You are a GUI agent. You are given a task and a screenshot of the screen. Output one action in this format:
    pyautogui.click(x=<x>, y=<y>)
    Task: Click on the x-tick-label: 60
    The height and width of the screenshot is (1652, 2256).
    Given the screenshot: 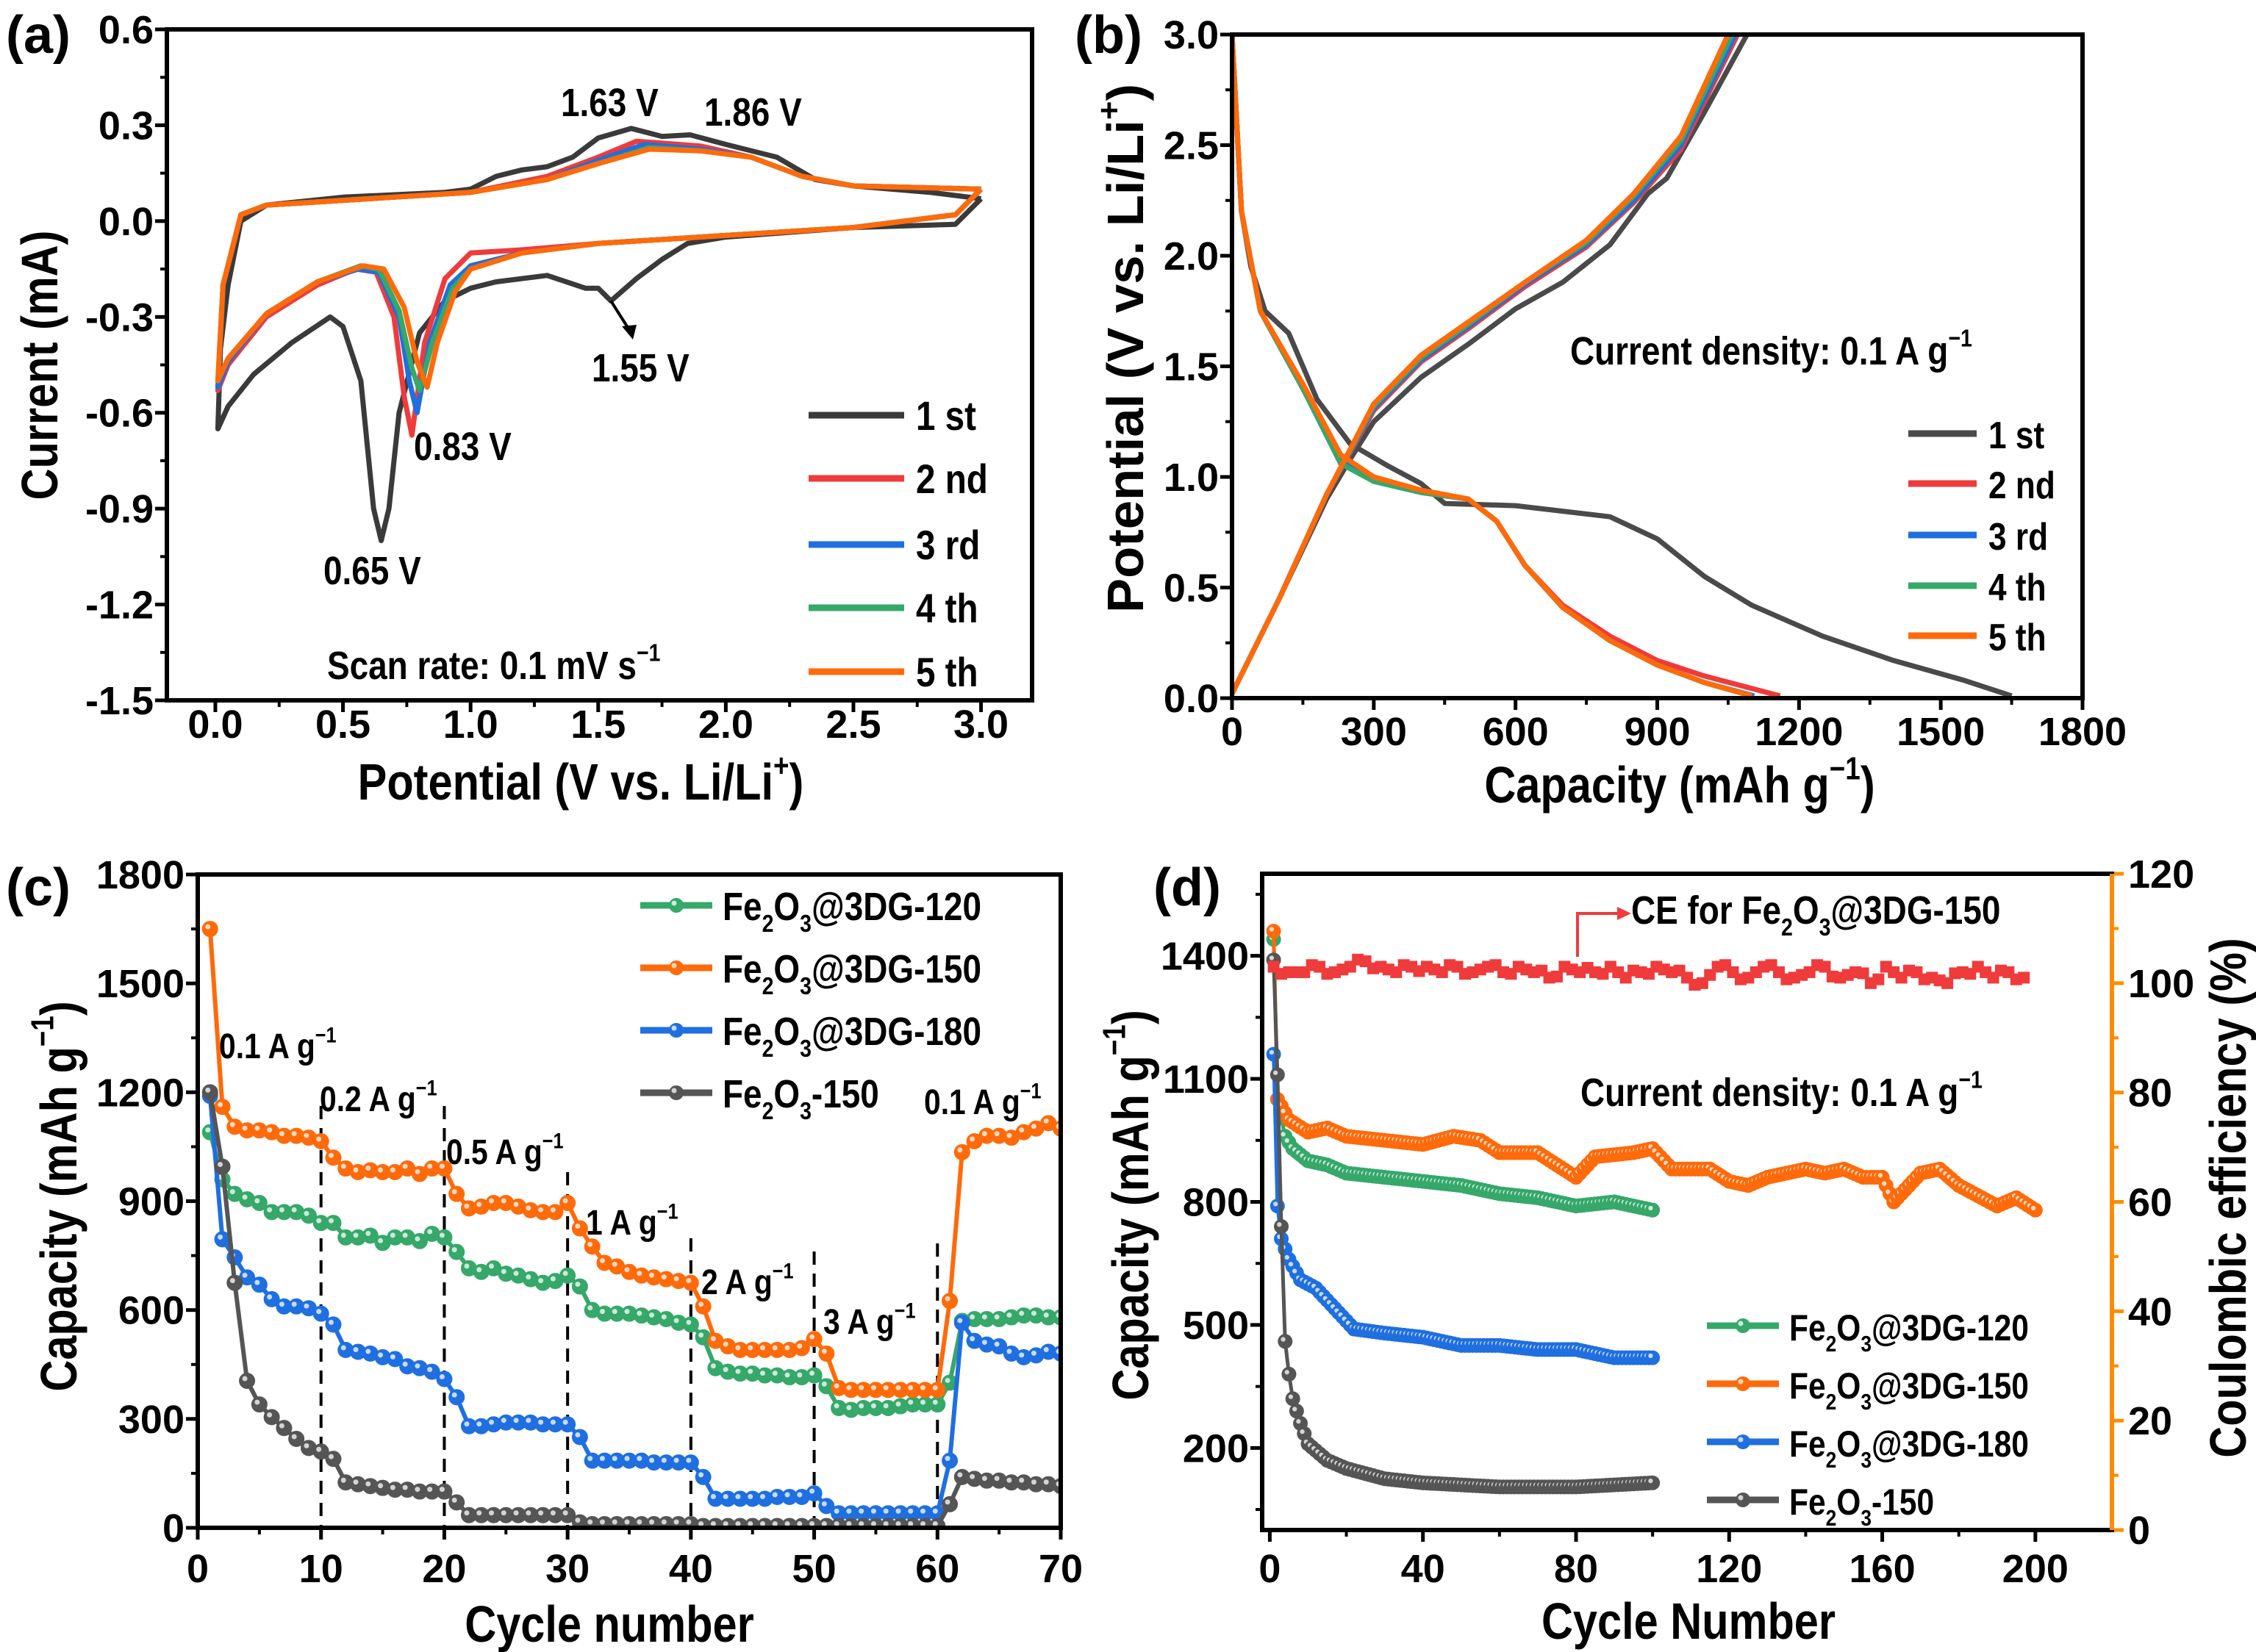 What is the action you would take?
    pyautogui.click(x=937, y=1569)
    